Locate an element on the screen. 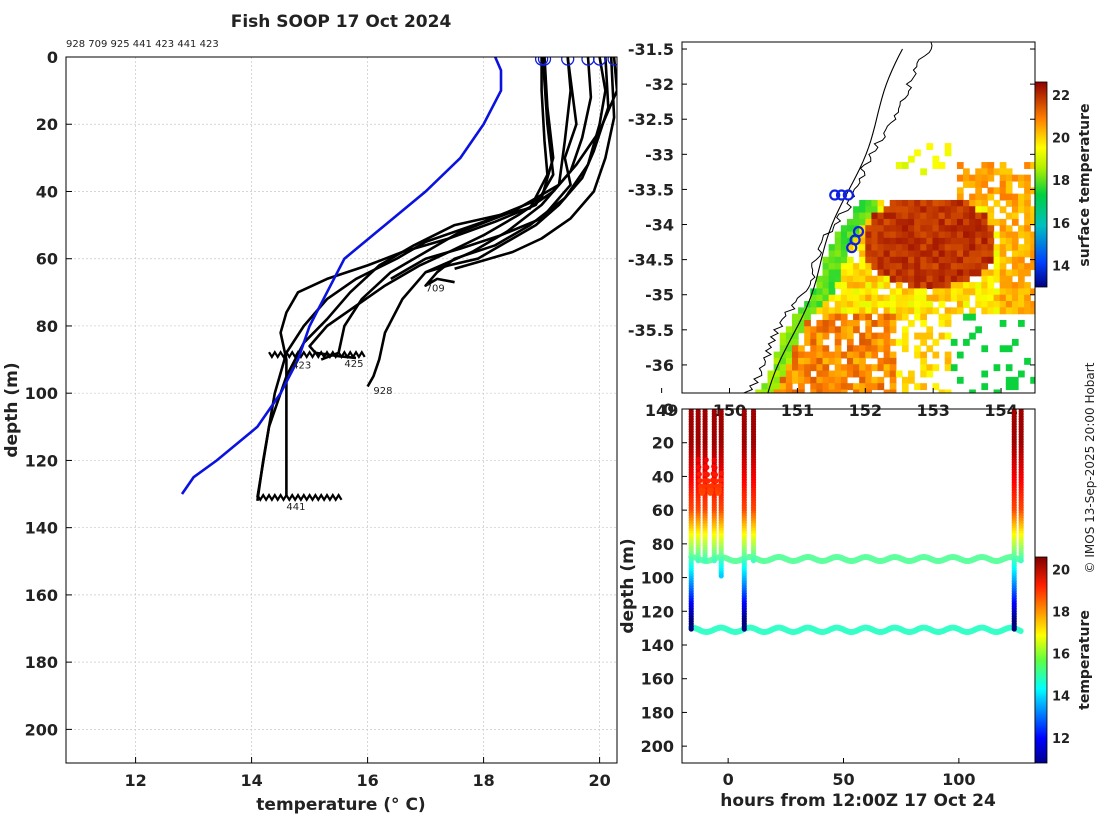 The width and height of the screenshot is (1100, 820). yoyo-point is located at coordinates (703, 490).